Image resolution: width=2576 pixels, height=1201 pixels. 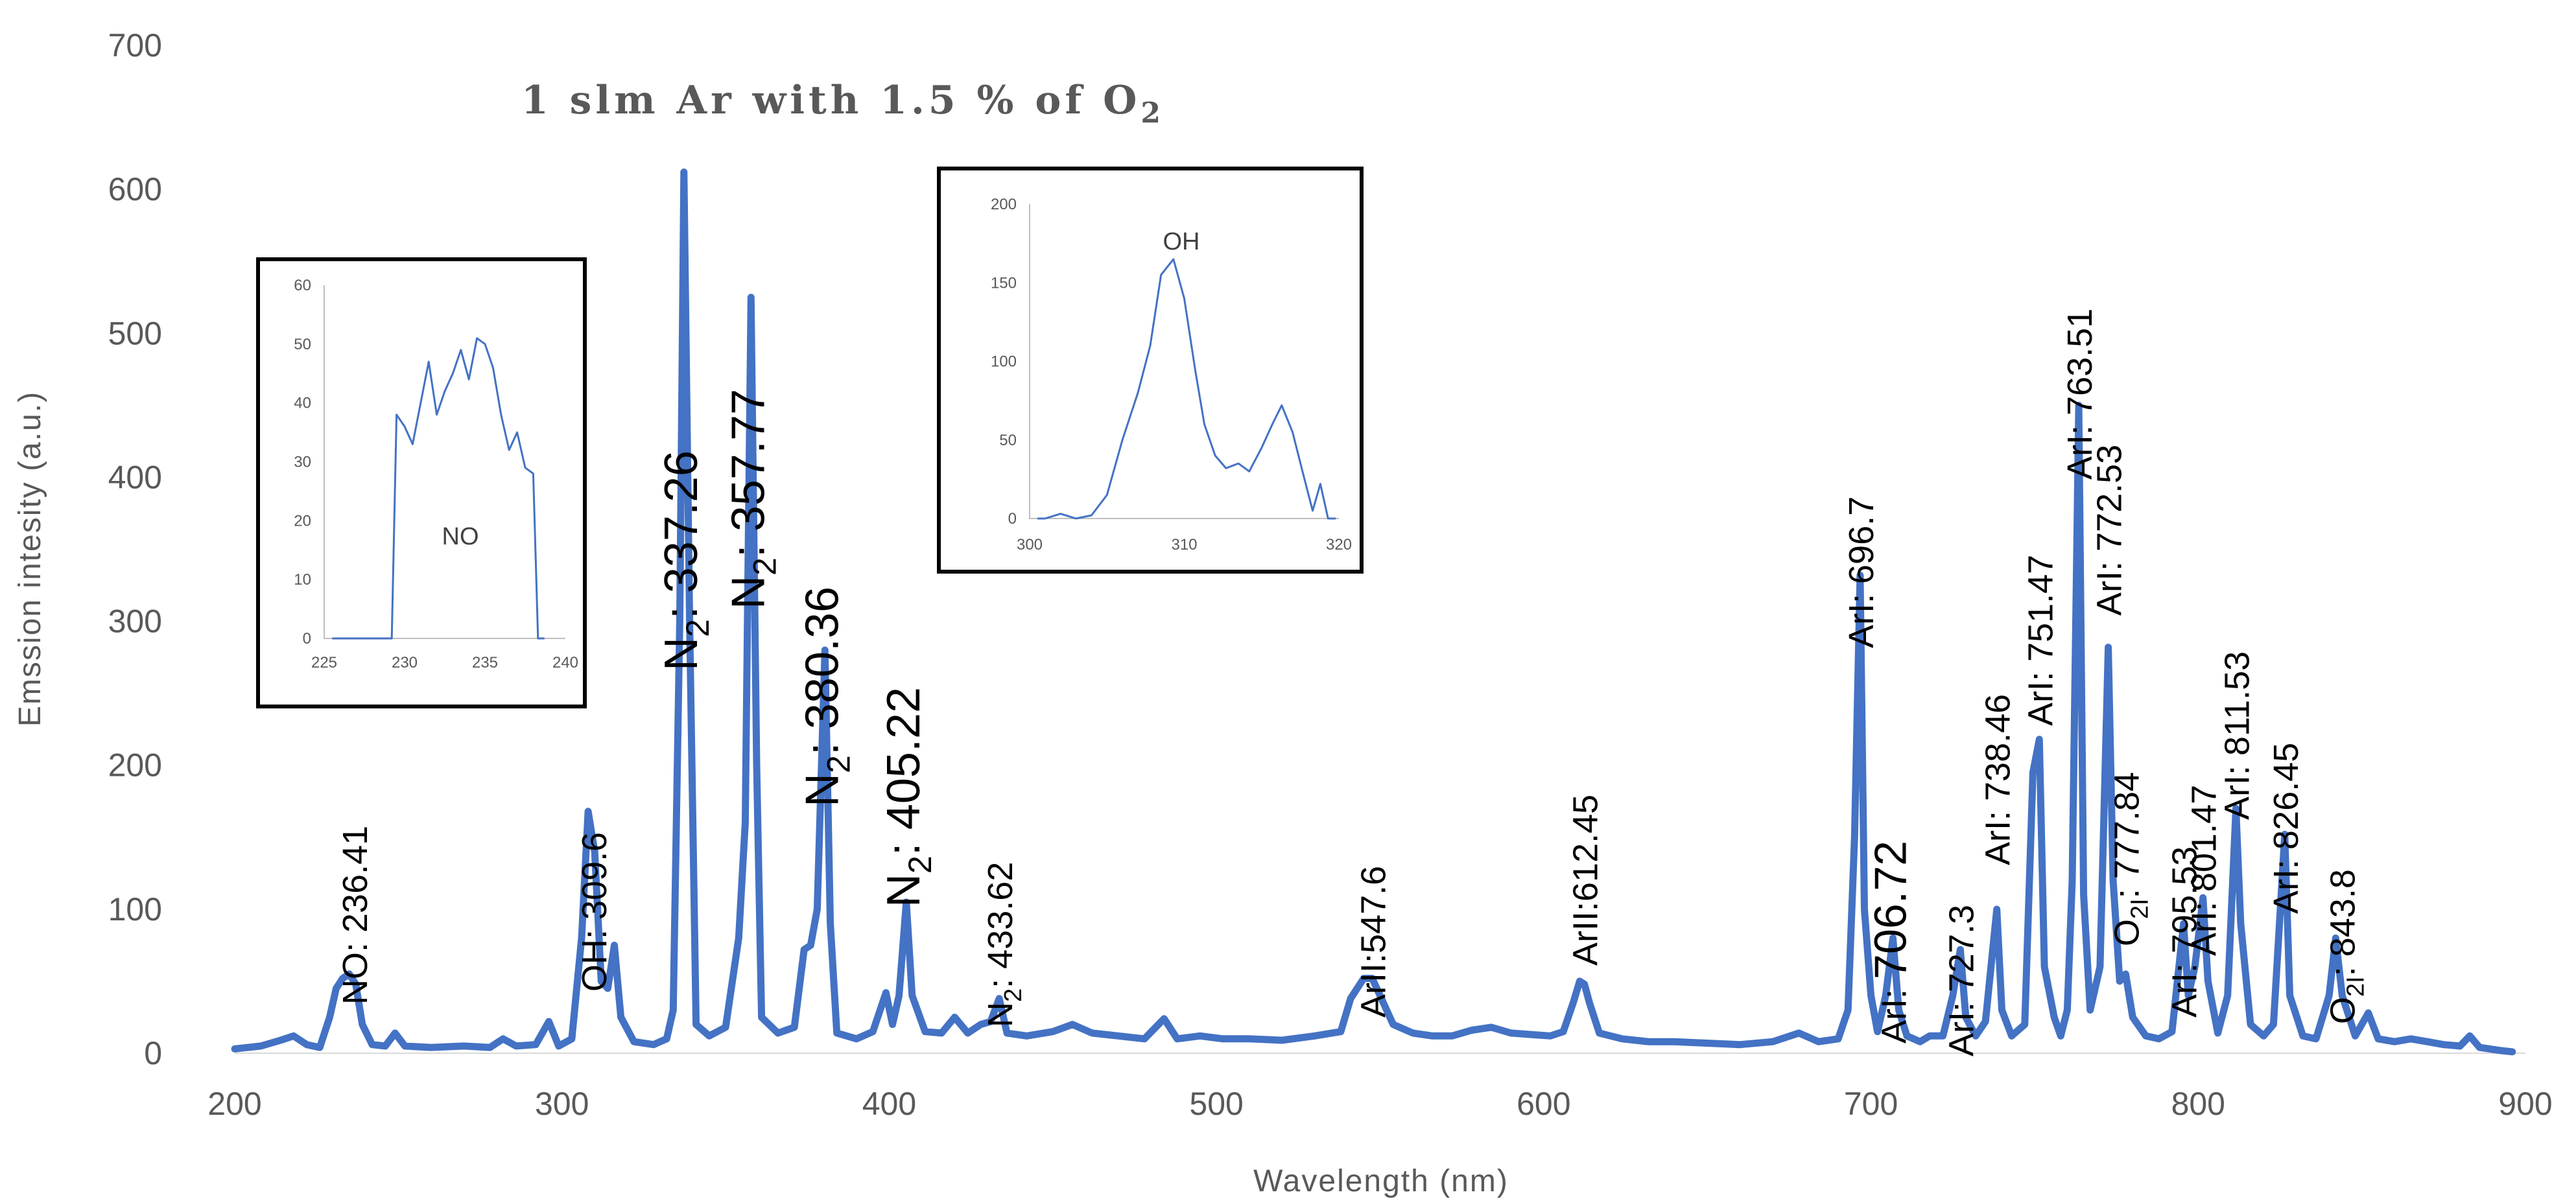 I want to click on peak-label: ArI: 795.53, so click(x=2185, y=932).